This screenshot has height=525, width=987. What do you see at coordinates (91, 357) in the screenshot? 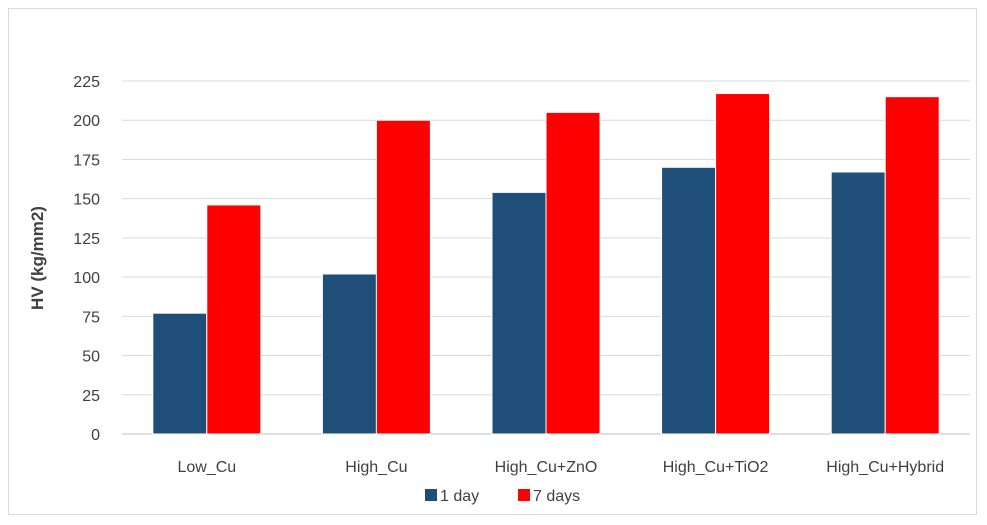
I see `y-tick-label: 50` at bounding box center [91, 357].